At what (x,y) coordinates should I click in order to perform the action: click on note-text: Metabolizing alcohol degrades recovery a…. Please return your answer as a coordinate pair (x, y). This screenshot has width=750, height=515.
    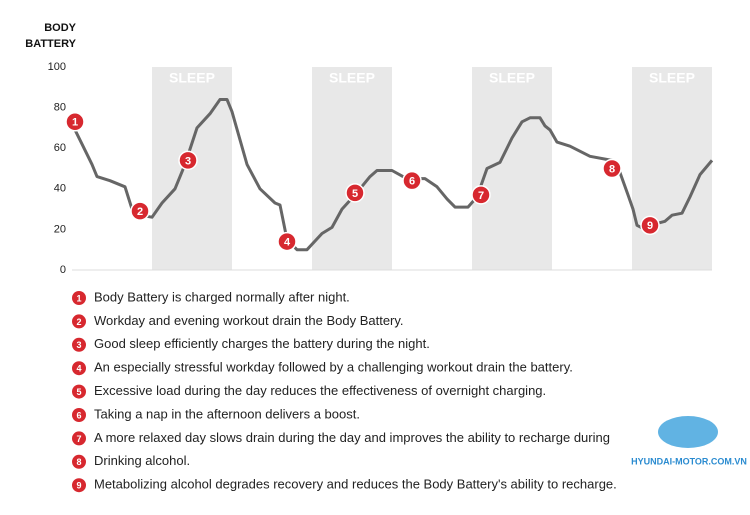
    Looking at the image, I should click on (355, 484).